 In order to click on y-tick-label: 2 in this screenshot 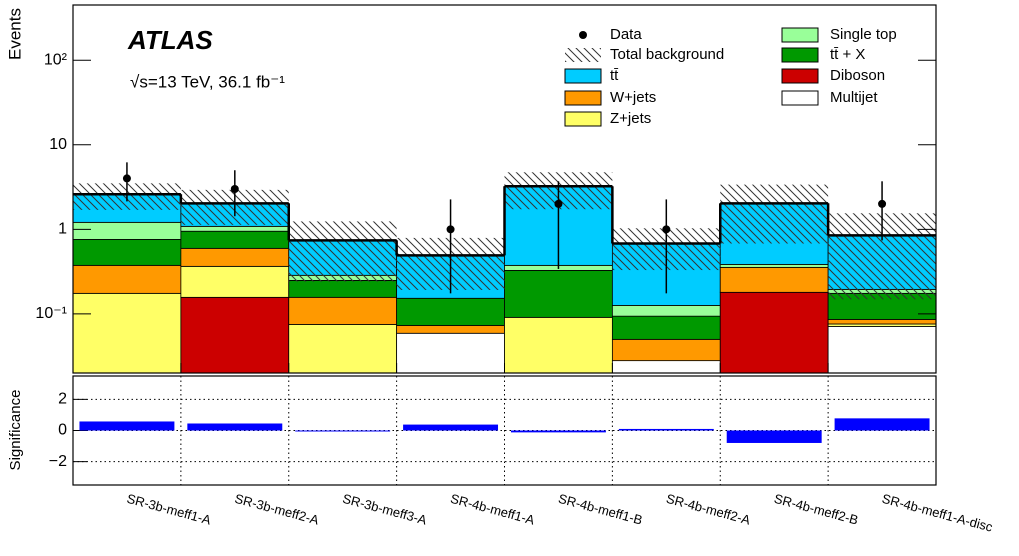, I will do `click(62, 399)`.